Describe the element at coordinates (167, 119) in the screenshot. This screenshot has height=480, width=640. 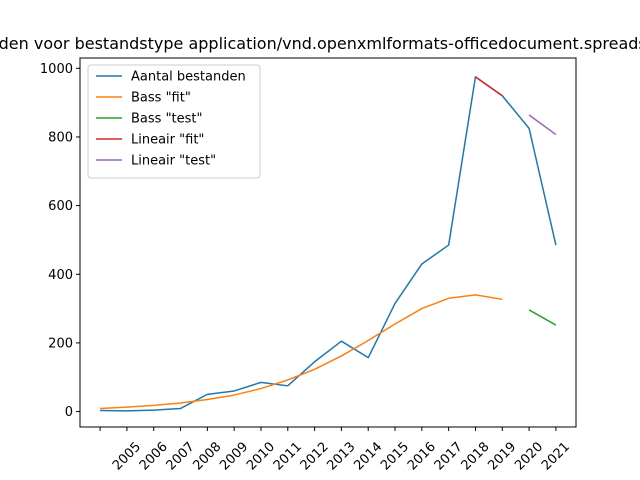
I see `legend-label-2: Bass "test"` at that location.